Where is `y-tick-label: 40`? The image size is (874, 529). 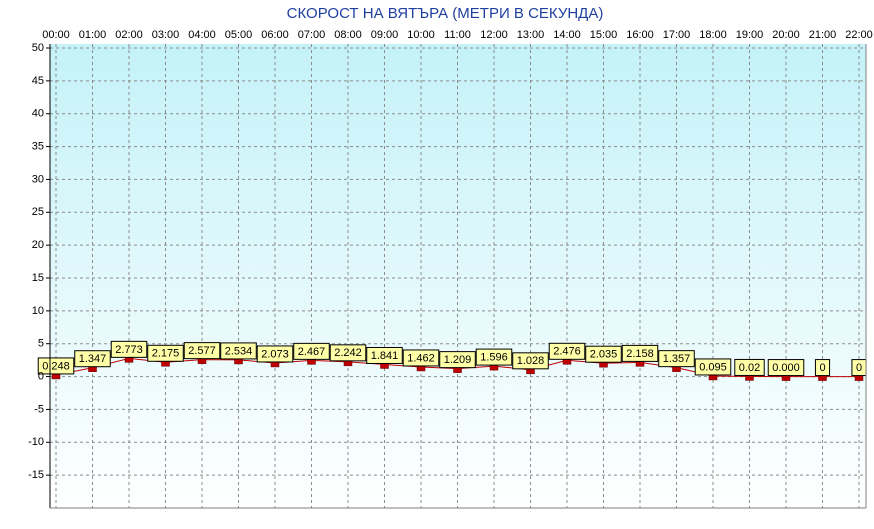 y-tick-label: 40 is located at coordinates (38, 114).